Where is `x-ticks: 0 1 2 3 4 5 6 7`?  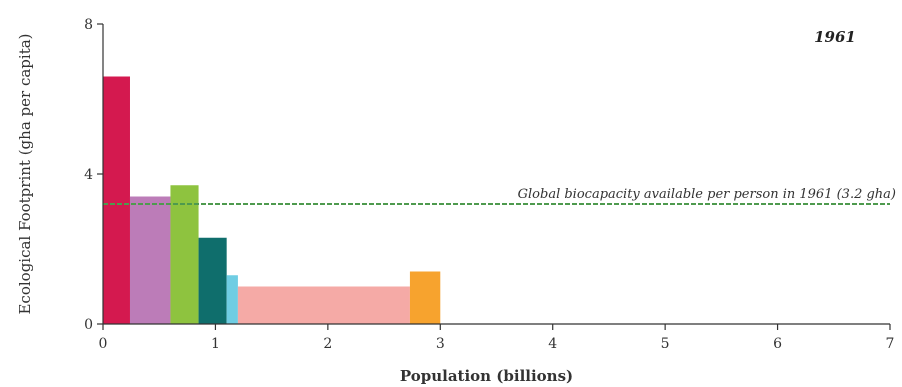 x-ticks: 0 1 2 3 4 5 6 7 is located at coordinates (497, 338).